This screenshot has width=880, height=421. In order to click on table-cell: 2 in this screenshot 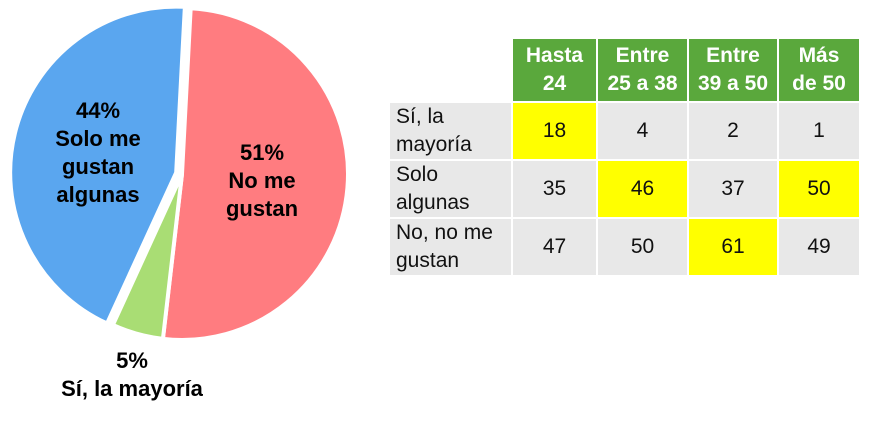, I will do `click(733, 131)`.